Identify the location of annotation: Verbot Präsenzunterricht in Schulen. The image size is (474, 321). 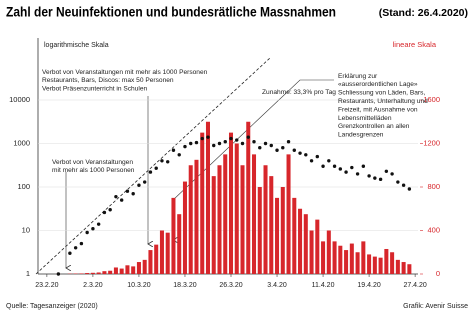
(95, 89).